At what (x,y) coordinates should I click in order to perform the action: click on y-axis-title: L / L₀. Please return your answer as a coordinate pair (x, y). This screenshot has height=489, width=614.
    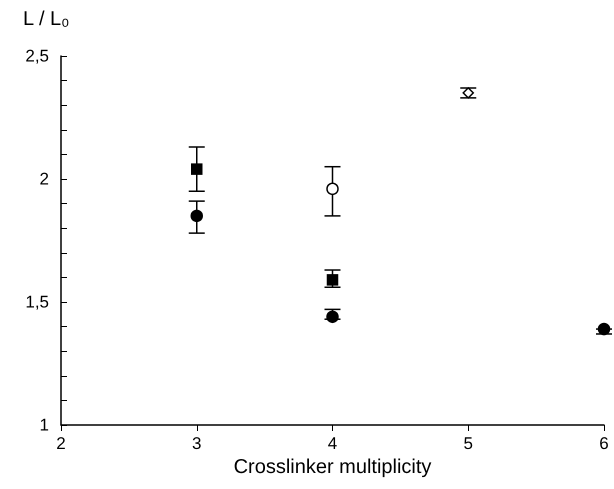
    Looking at the image, I should click on (46, 19).